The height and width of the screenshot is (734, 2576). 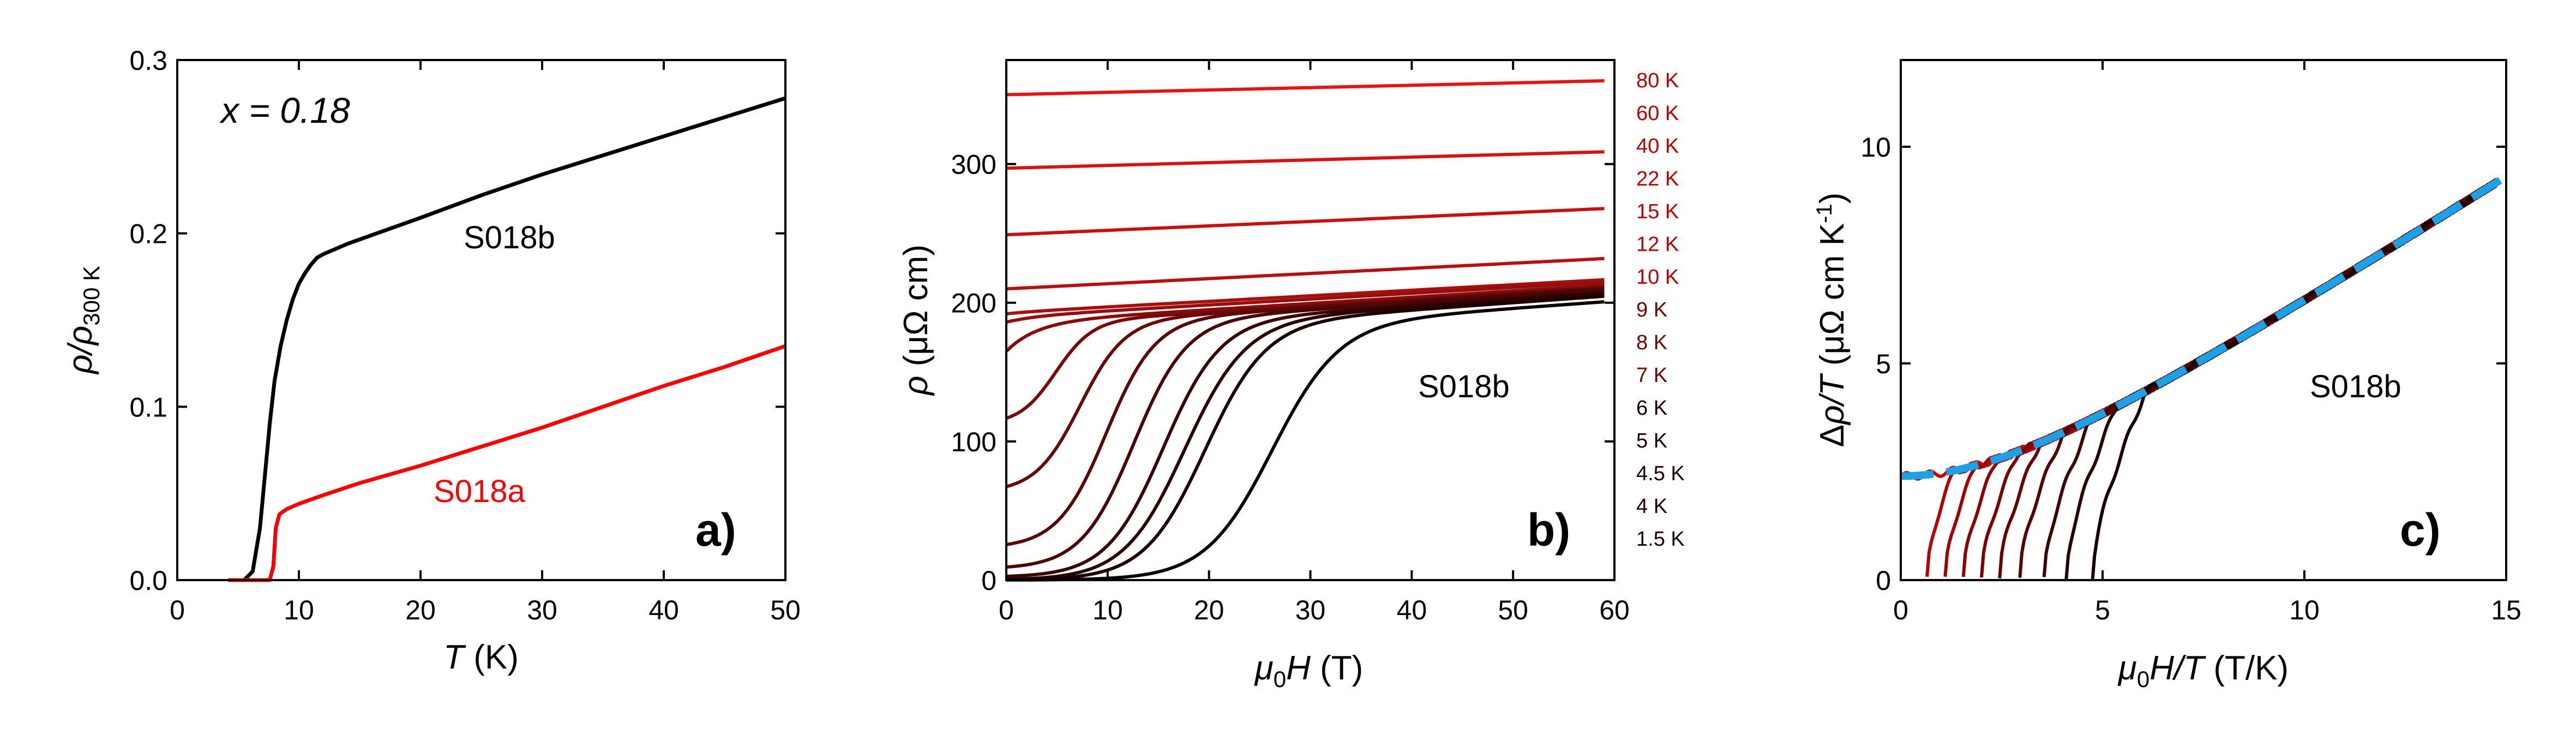 I want to click on fit-curve, so click(x=2204, y=326).